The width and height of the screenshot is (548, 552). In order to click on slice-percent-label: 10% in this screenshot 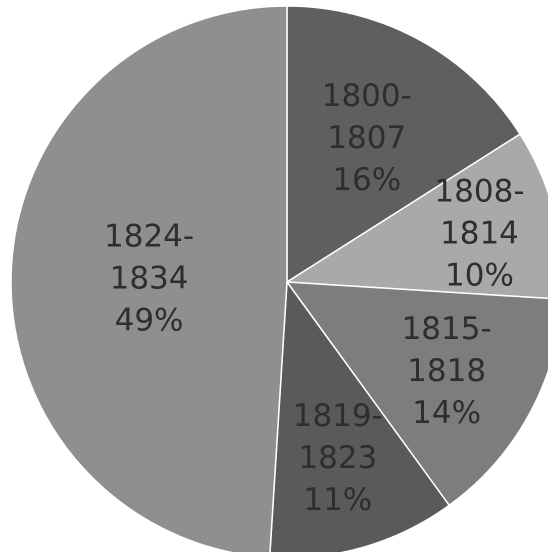, I will do `click(479, 276)`.